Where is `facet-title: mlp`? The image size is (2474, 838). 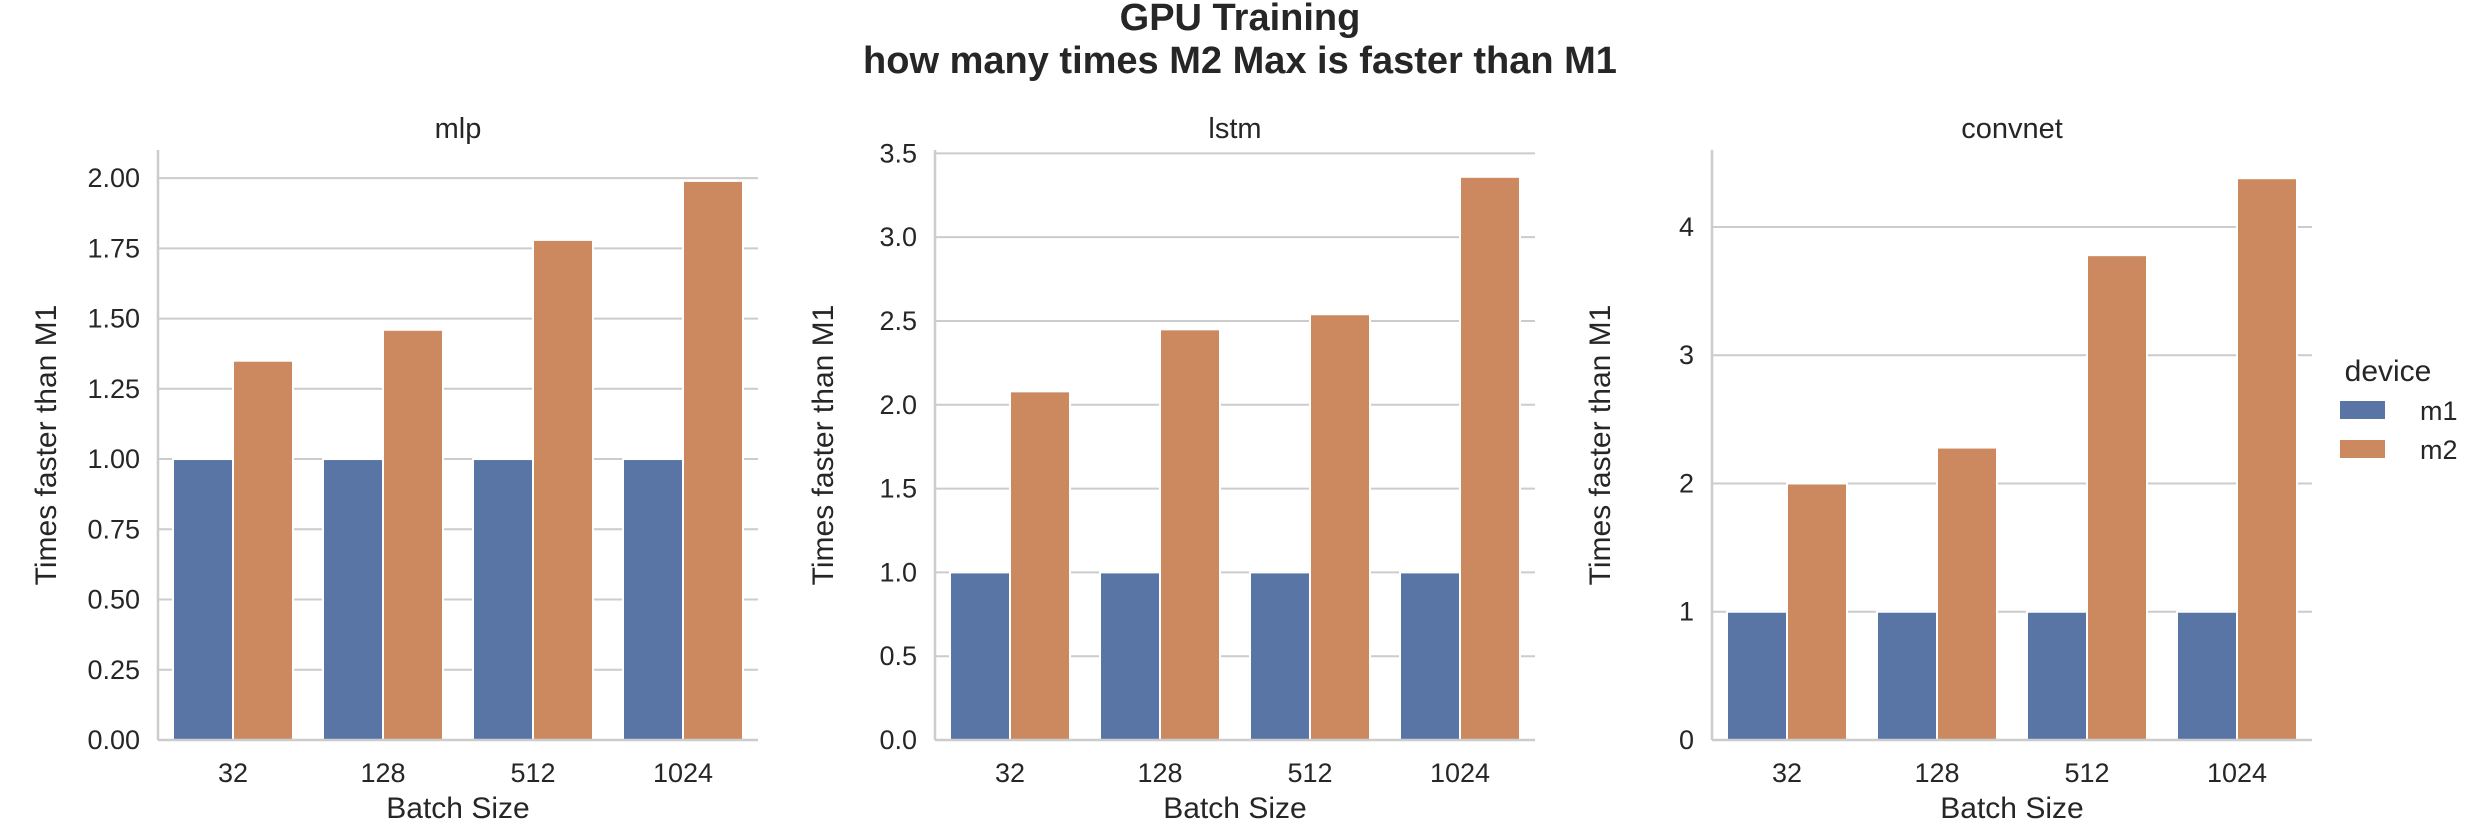
facet-title: mlp is located at coordinates (458, 129).